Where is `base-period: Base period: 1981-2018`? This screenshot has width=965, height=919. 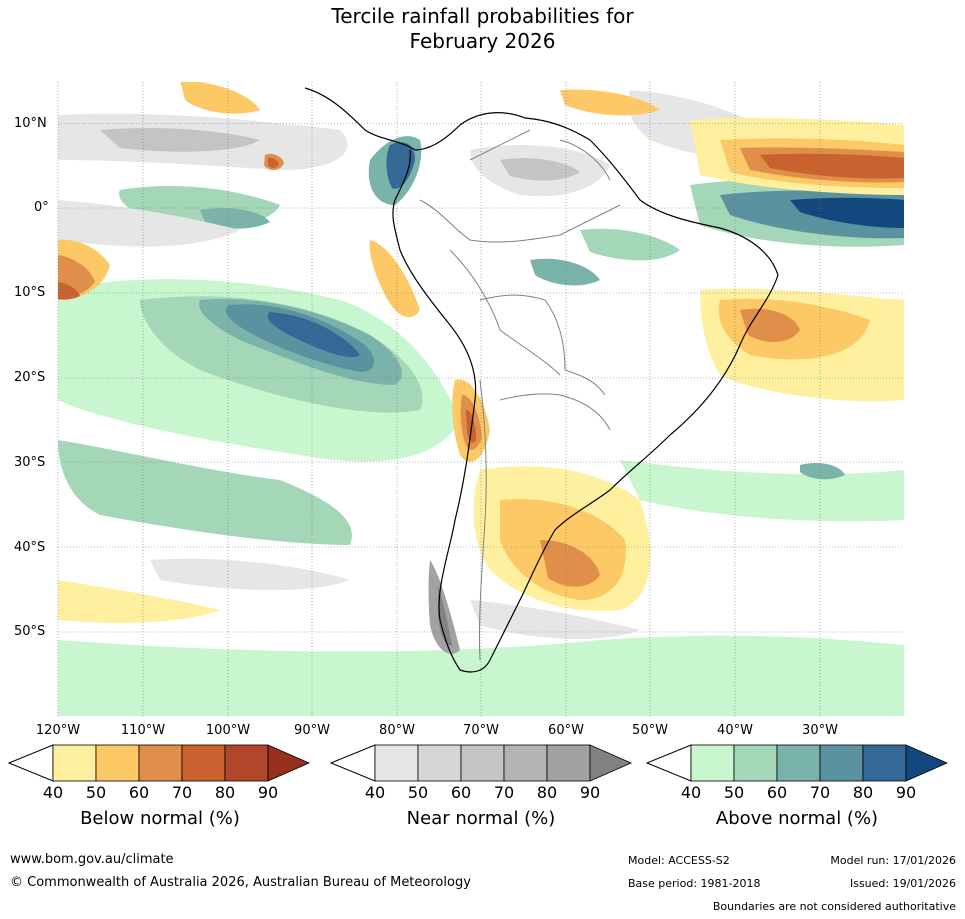
base-period: Base period: 1981-2018 is located at coordinates (694, 883).